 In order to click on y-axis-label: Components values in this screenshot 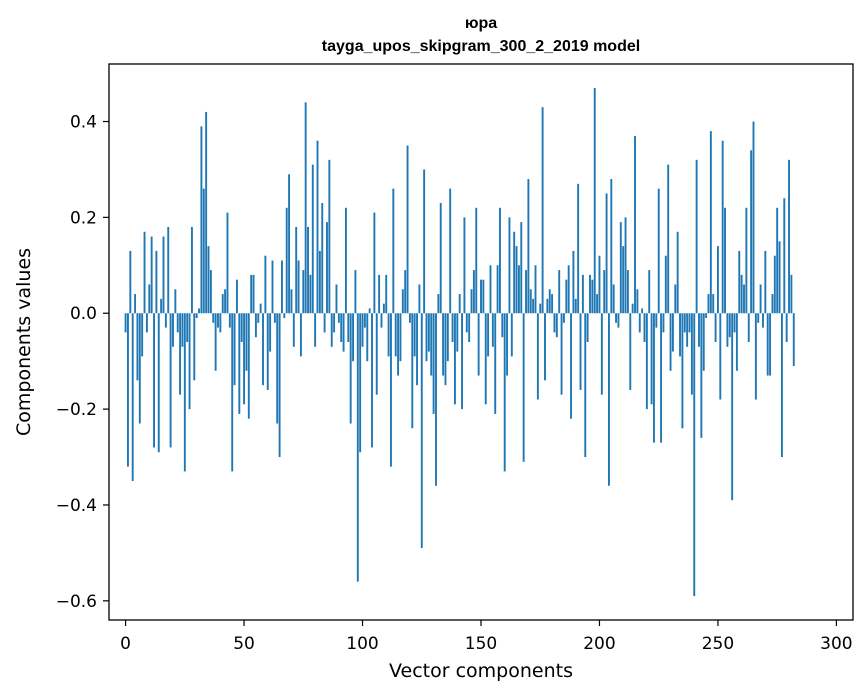, I will do `click(24, 342)`.